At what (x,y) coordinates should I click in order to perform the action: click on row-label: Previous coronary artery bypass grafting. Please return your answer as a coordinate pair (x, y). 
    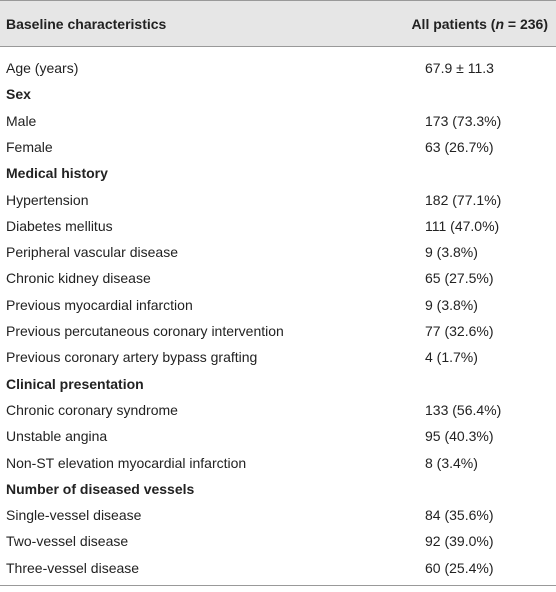
    Looking at the image, I should click on (132, 357).